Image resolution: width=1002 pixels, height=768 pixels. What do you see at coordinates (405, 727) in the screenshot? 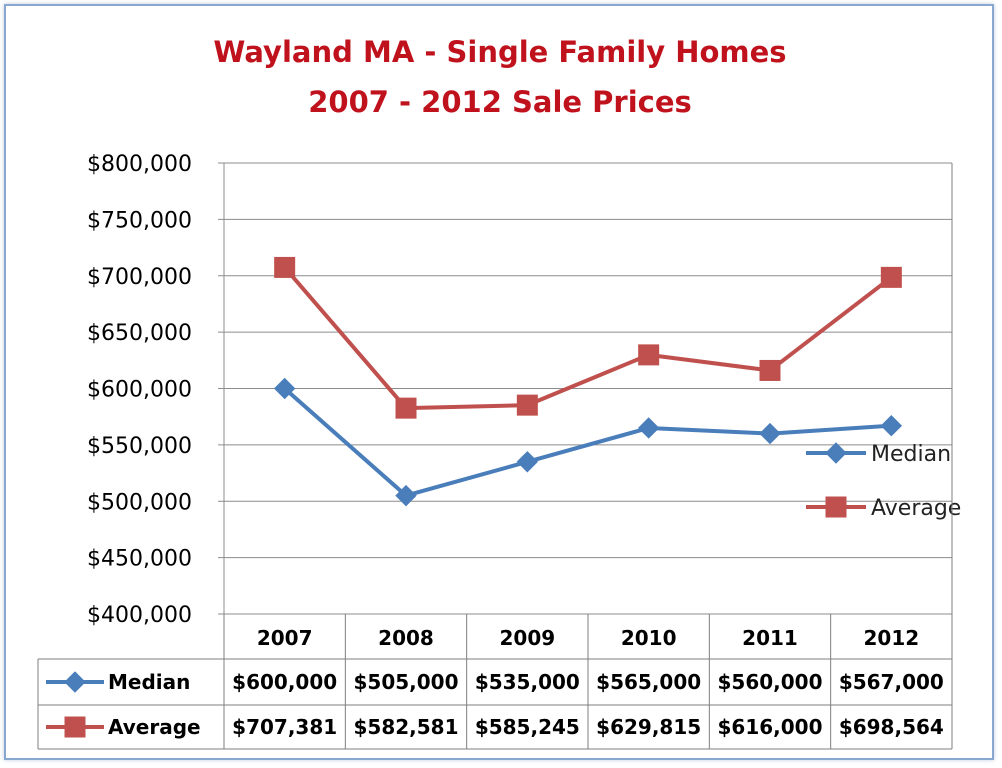
I see `table-cell-value: $582,581` at bounding box center [405, 727].